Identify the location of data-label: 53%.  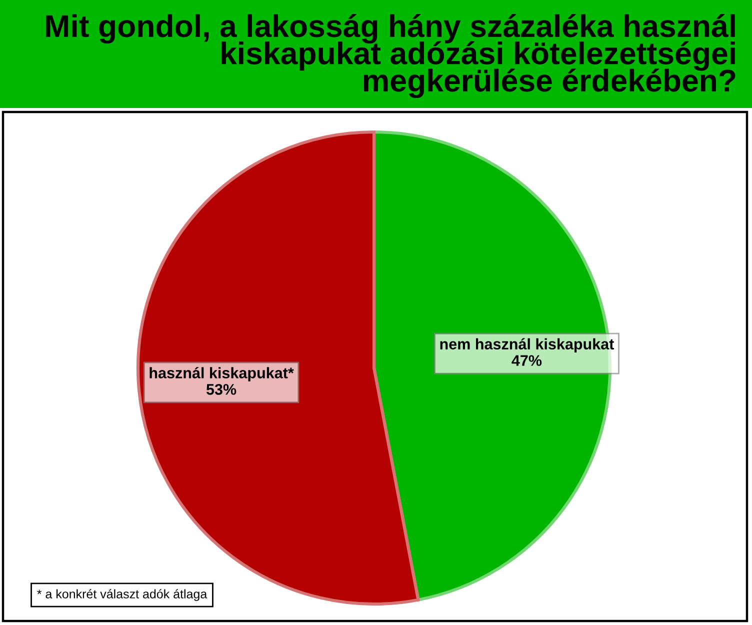
(221, 389).